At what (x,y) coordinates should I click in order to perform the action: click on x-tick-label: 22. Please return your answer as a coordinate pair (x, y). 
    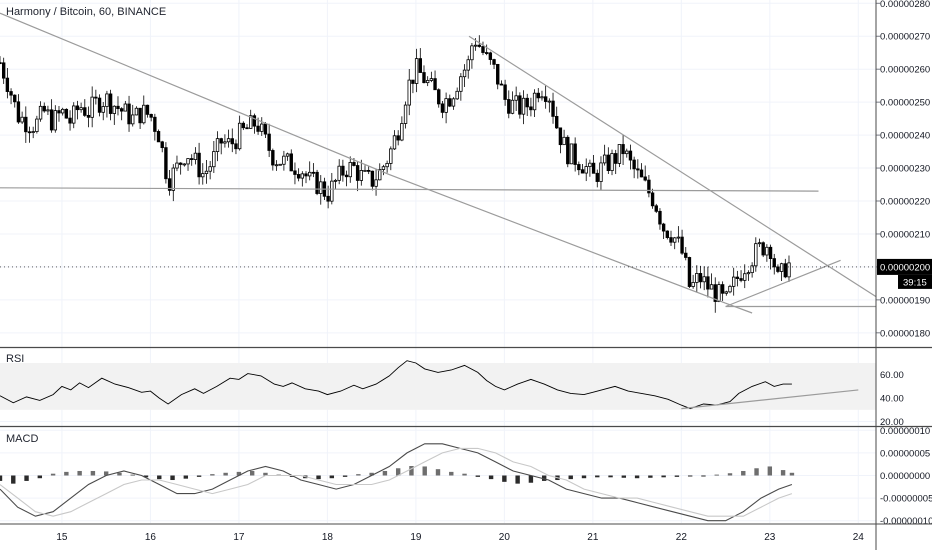
    Looking at the image, I should click on (682, 537).